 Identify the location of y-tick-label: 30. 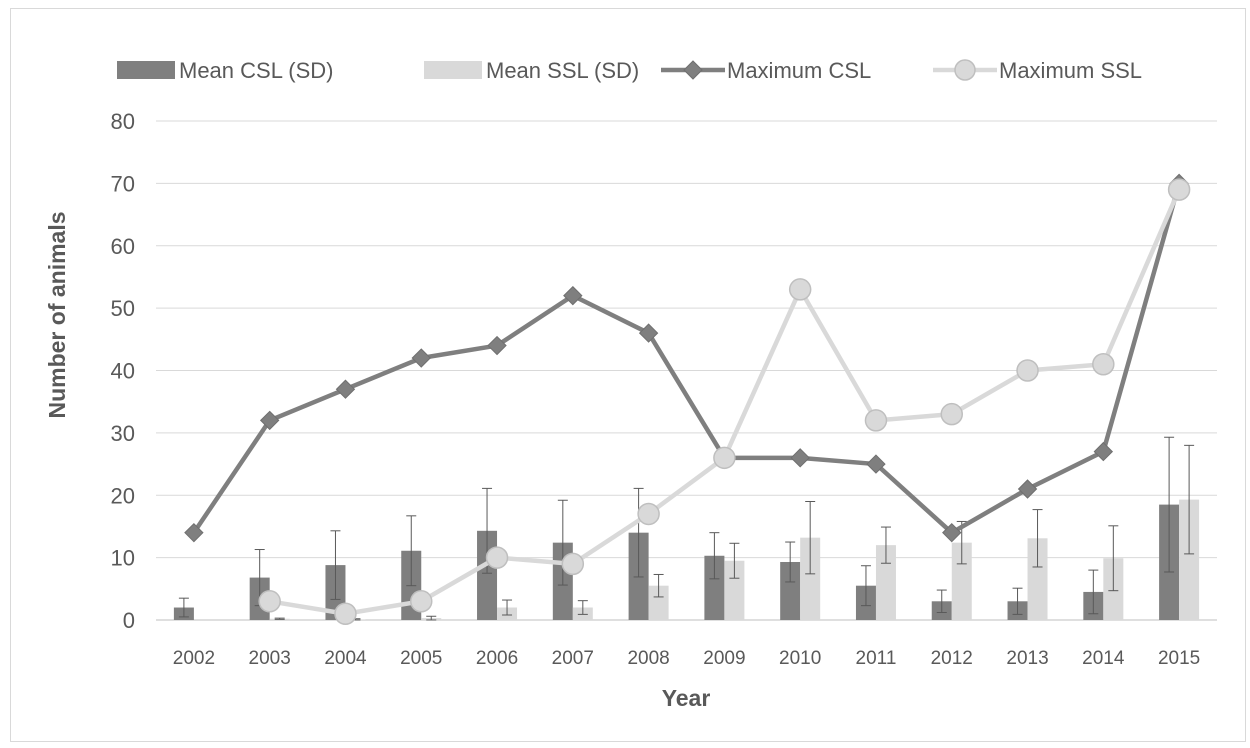
(123, 433).